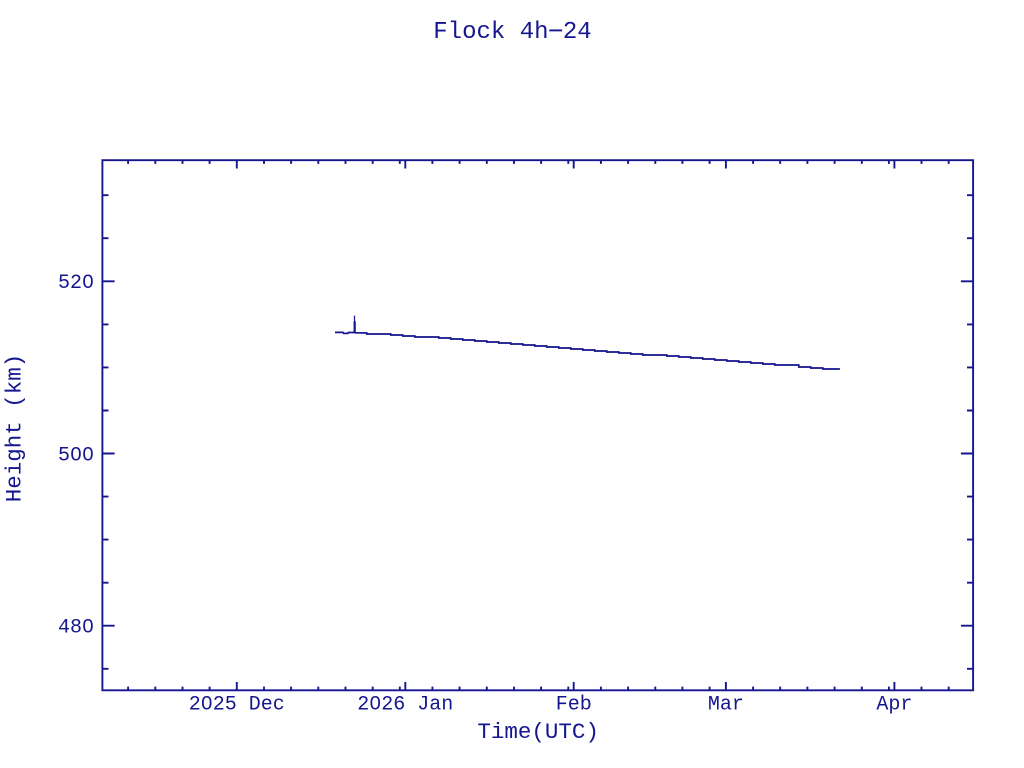 The height and width of the screenshot is (768, 1024). I want to click on svg-text: Apr, so click(894, 704).